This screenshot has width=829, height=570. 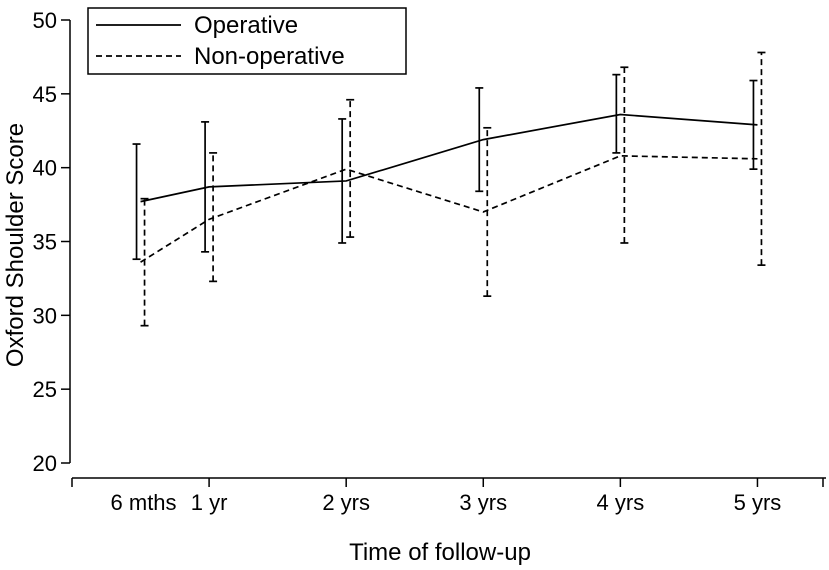 What do you see at coordinates (144, 502) in the screenshot?
I see `x-tick-label: 6 mths` at bounding box center [144, 502].